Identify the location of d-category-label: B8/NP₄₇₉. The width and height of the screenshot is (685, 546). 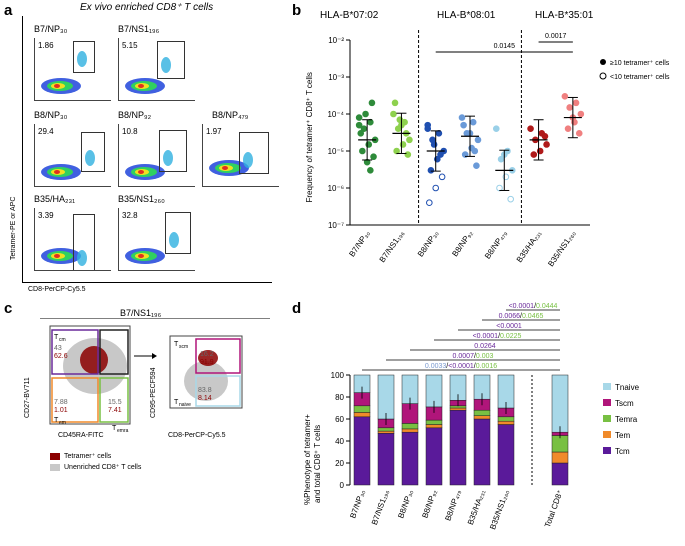
(453, 505).